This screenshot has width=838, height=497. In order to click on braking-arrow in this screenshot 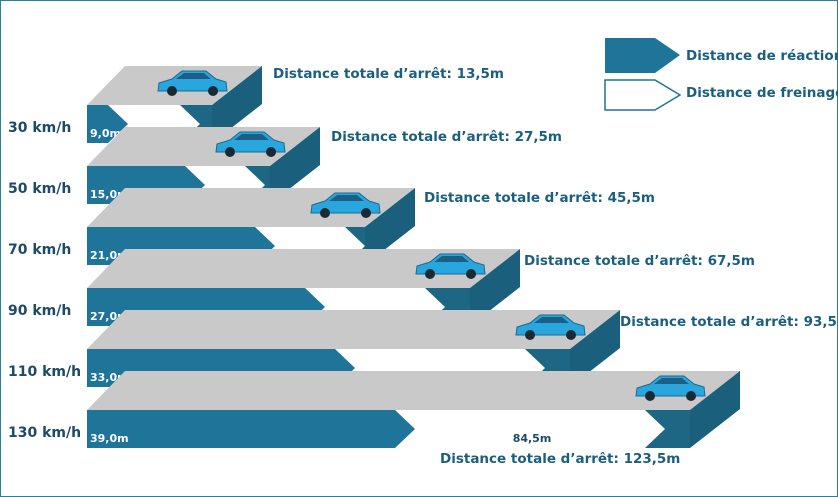, I will do `click(530, 429)`.